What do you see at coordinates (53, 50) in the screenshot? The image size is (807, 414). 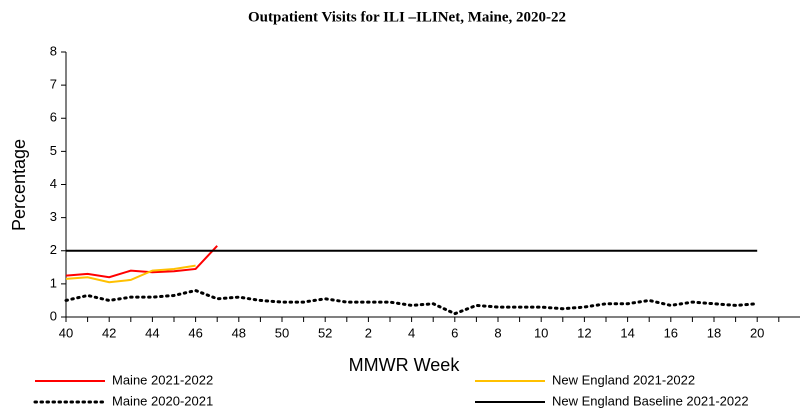 I see `y-tick-label: 8` at bounding box center [53, 50].